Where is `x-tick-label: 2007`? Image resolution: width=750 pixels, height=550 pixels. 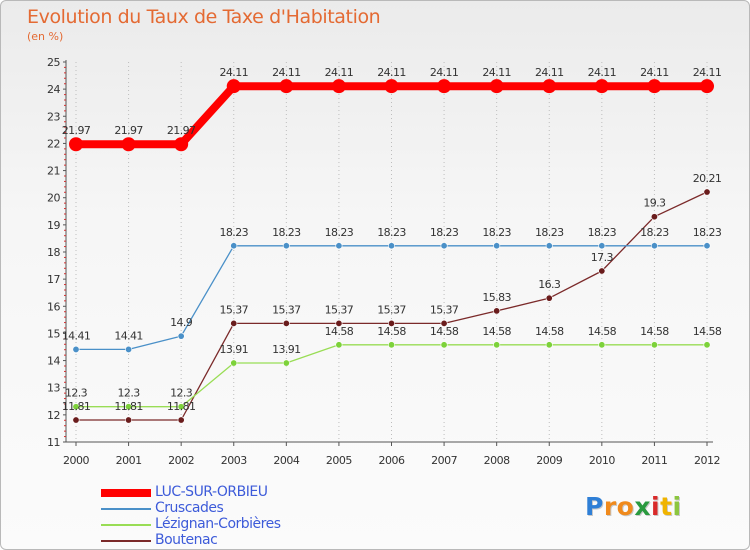 x-tick-label: 2007 is located at coordinates (444, 460).